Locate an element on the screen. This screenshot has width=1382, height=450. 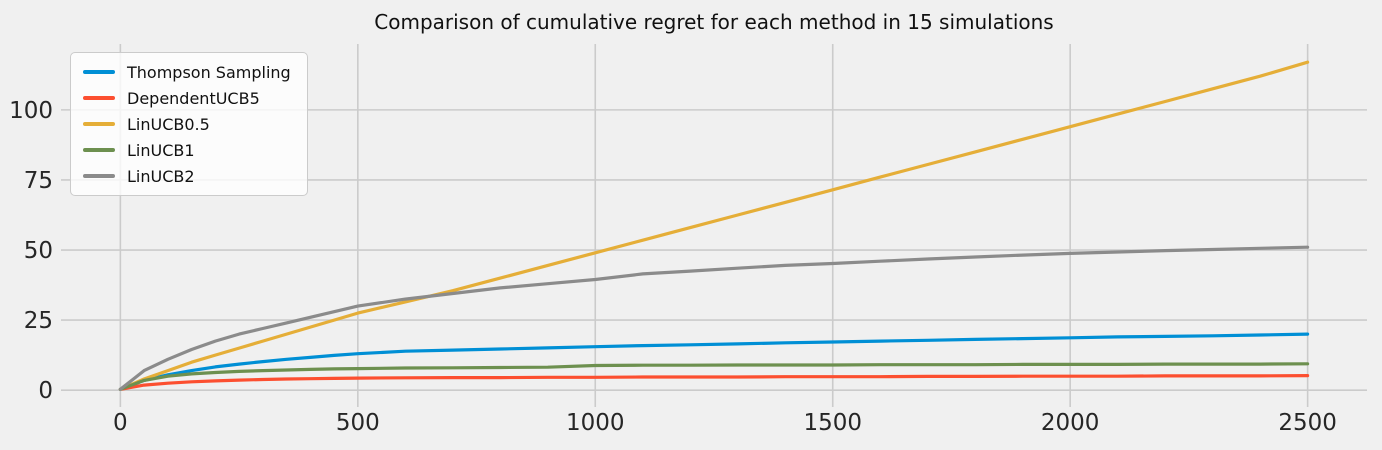
legend-item-thompson-sampling: Thompson Sampling is located at coordinates (187, 72).